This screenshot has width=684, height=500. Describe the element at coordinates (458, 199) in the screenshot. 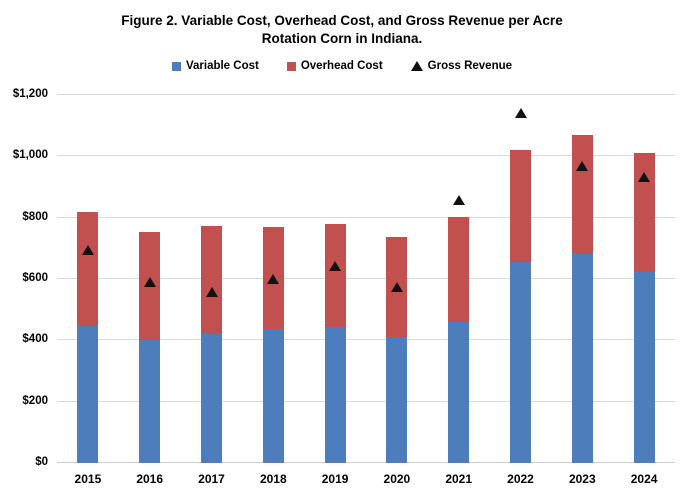

I see `gross-revenue-marker-2021` at that location.